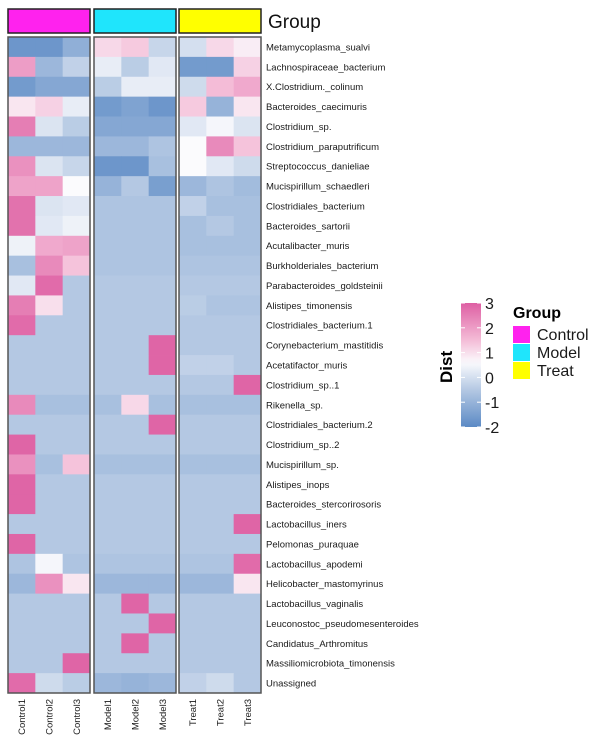 The width and height of the screenshot is (600, 749). I want to click on color-scale-title: Dist, so click(446, 367).